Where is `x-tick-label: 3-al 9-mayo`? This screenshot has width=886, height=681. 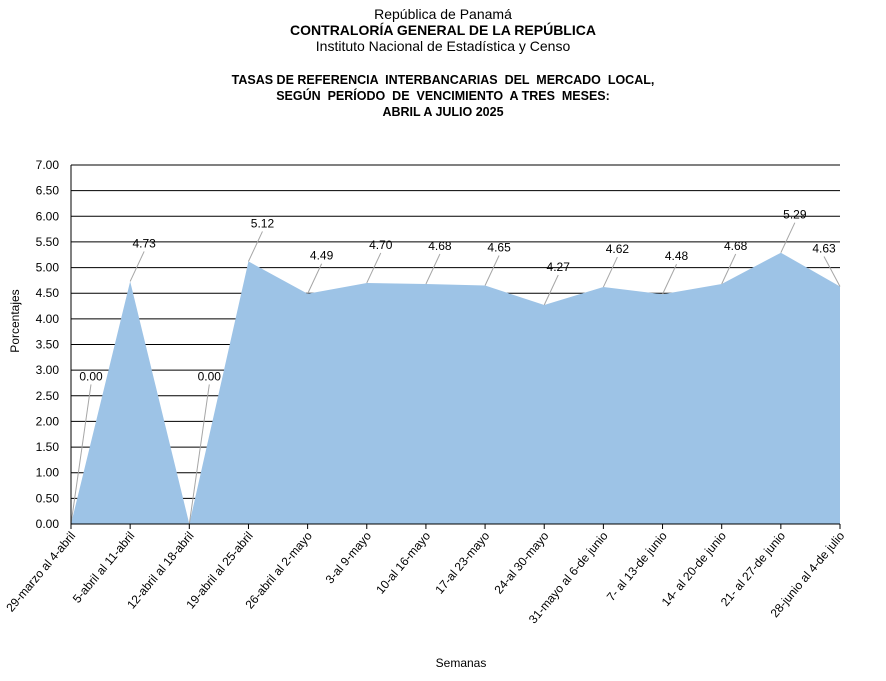 x-tick-label: 3-al 9-mayo is located at coordinates (349, 558).